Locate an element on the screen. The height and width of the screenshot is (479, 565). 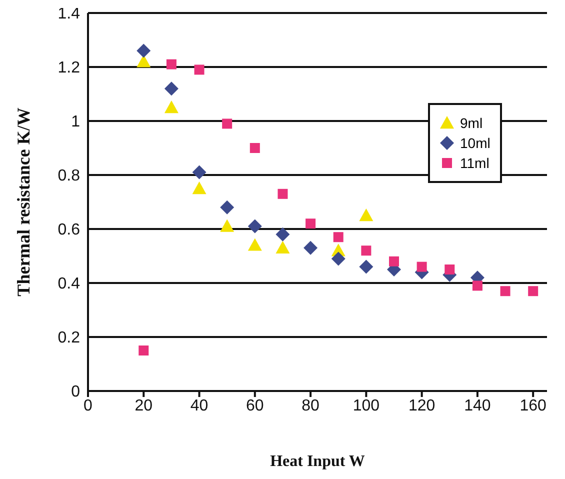
x-tick-label: 80 is located at coordinates (311, 405).